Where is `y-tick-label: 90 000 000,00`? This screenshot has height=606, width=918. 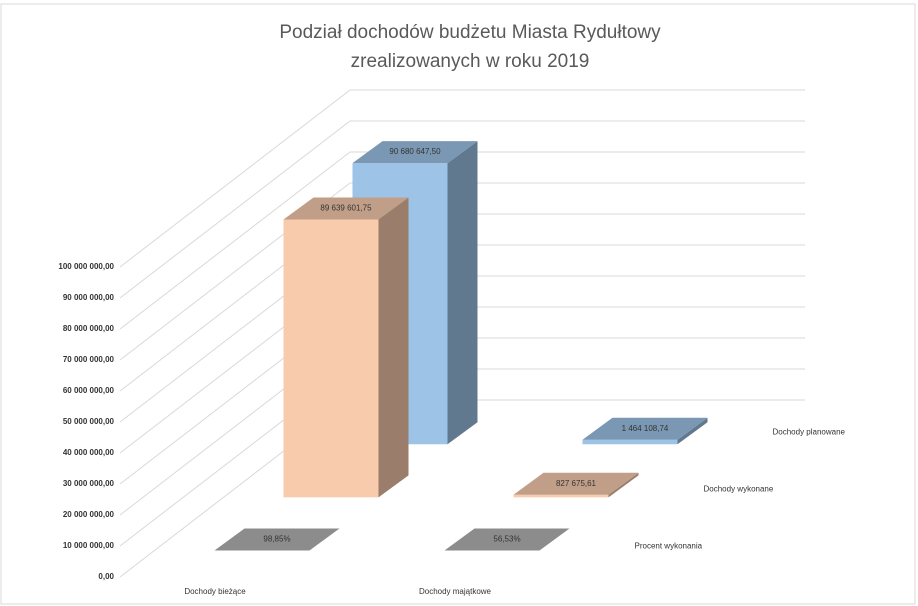 y-tick-label: 90 000 000,00 is located at coordinates (89, 297).